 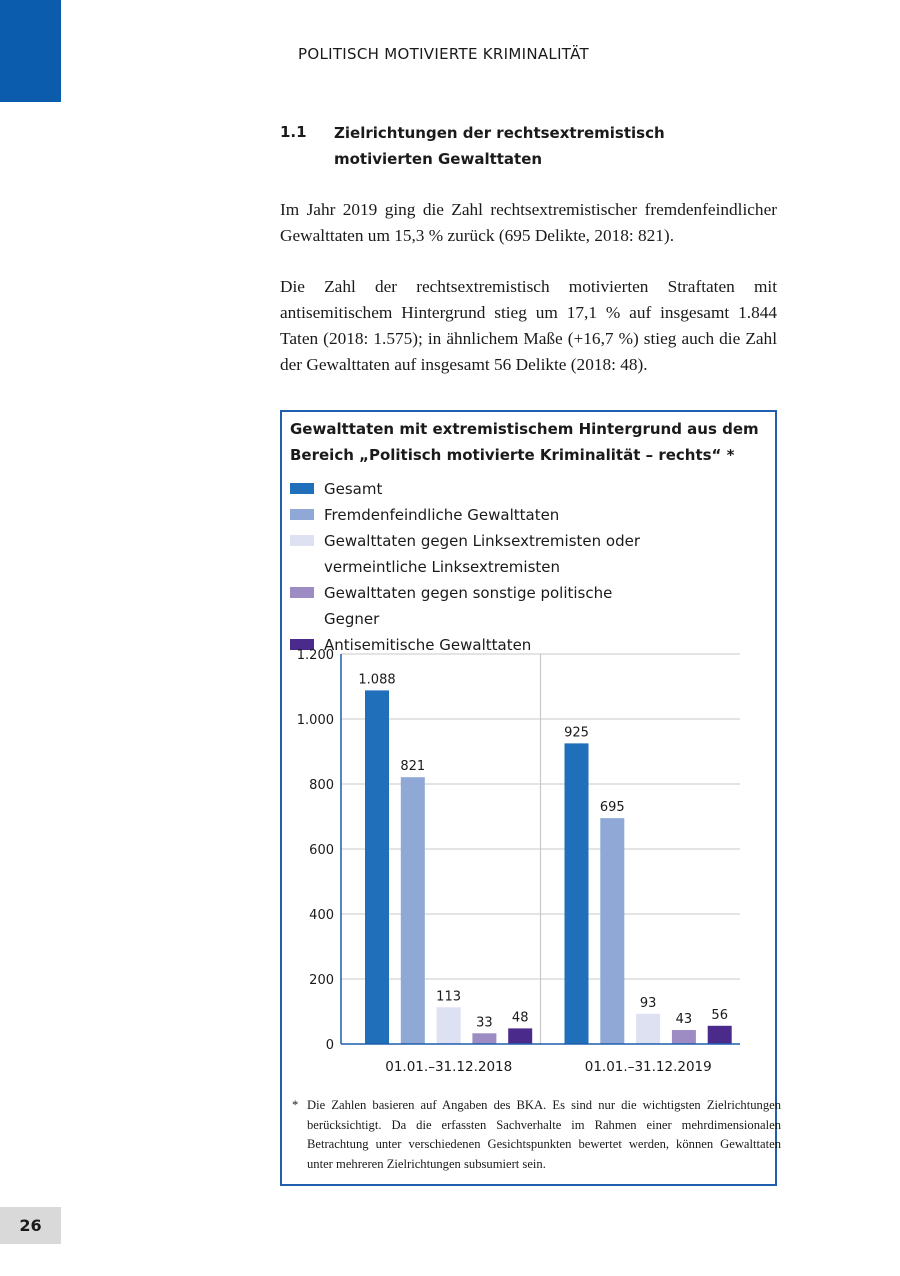 What do you see at coordinates (321, 915) in the screenshot?
I see `y-tick-label: 400` at bounding box center [321, 915].